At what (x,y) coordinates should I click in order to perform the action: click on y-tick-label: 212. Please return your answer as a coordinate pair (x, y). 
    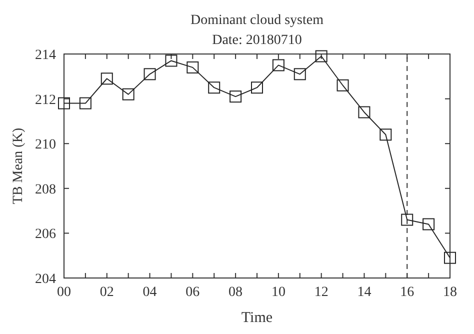
    Looking at the image, I should click on (45, 100).